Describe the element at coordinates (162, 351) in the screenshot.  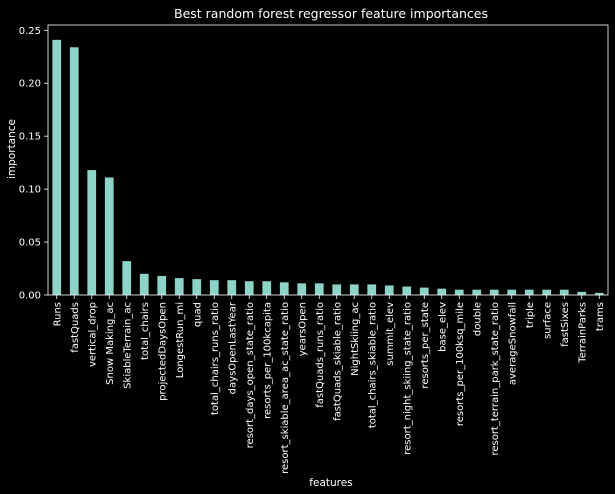
I see `x-tick-label: projectedDaysOpen` at that location.